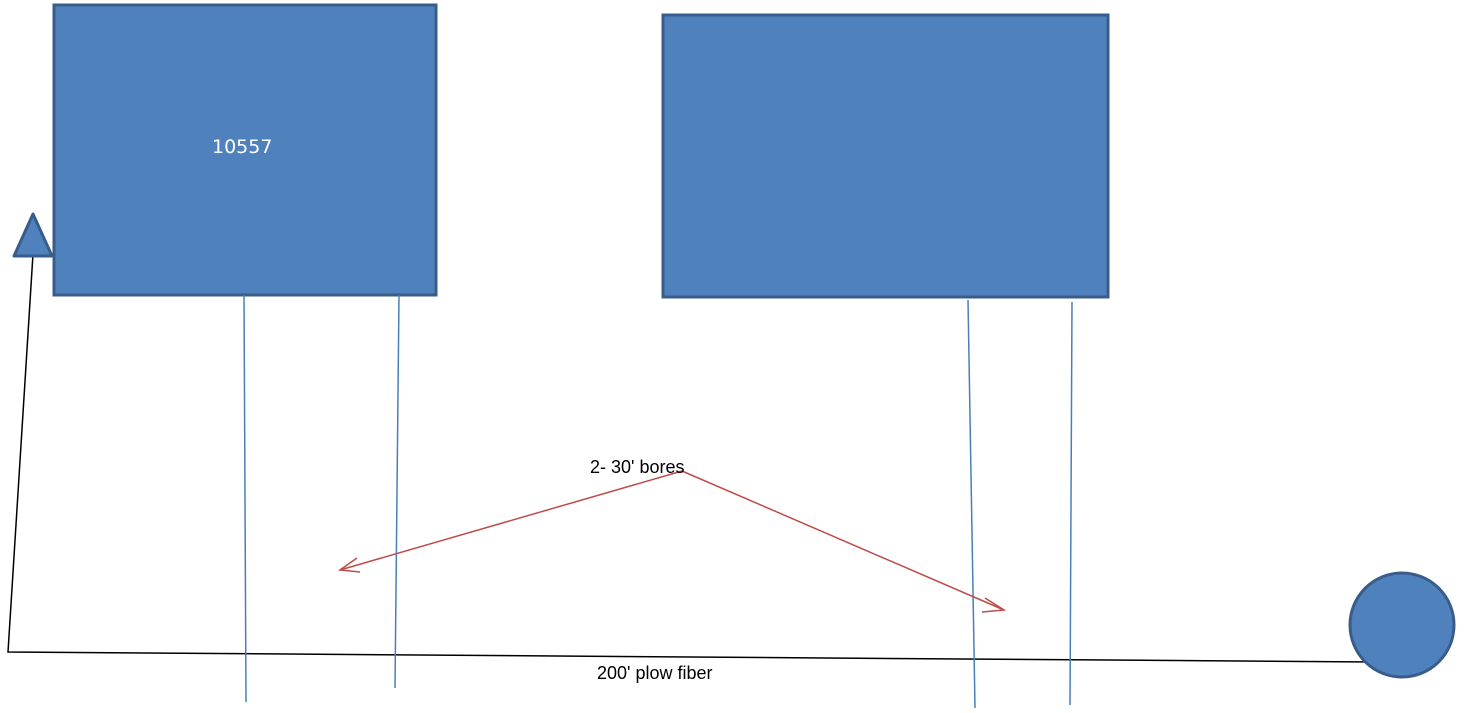 The height and width of the screenshot is (713, 1469). Describe the element at coordinates (655, 673) in the screenshot. I see `plow-fiber-label: 200' plow fiber` at that location.